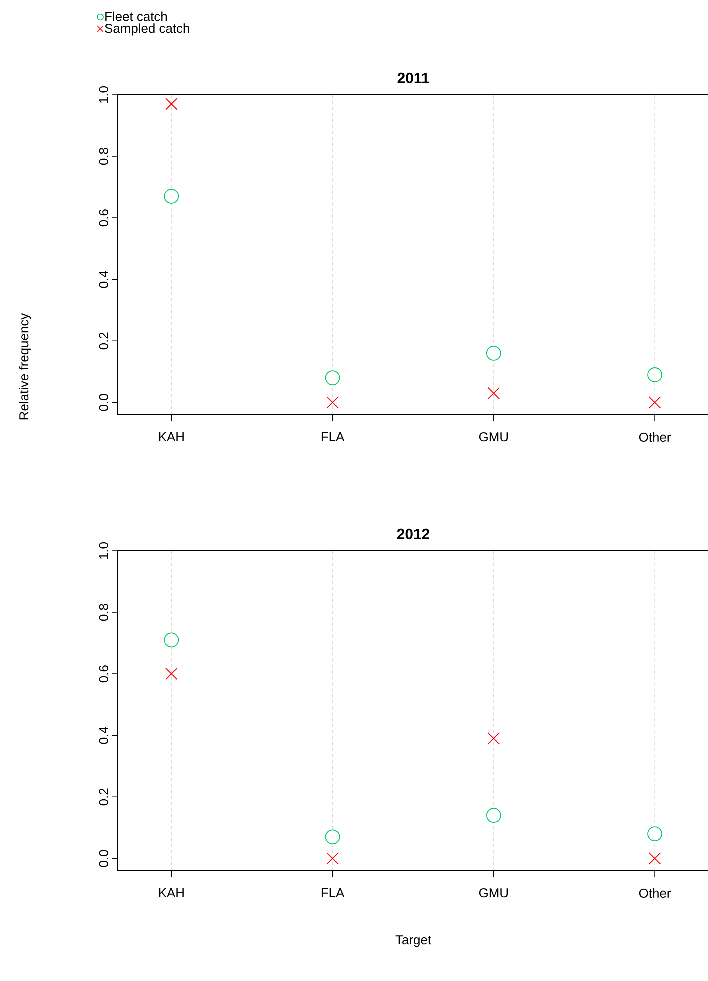 This screenshot has height=981, width=708. Describe the element at coordinates (147, 30) in the screenshot. I see `legend-label: Sampled catch` at that location.